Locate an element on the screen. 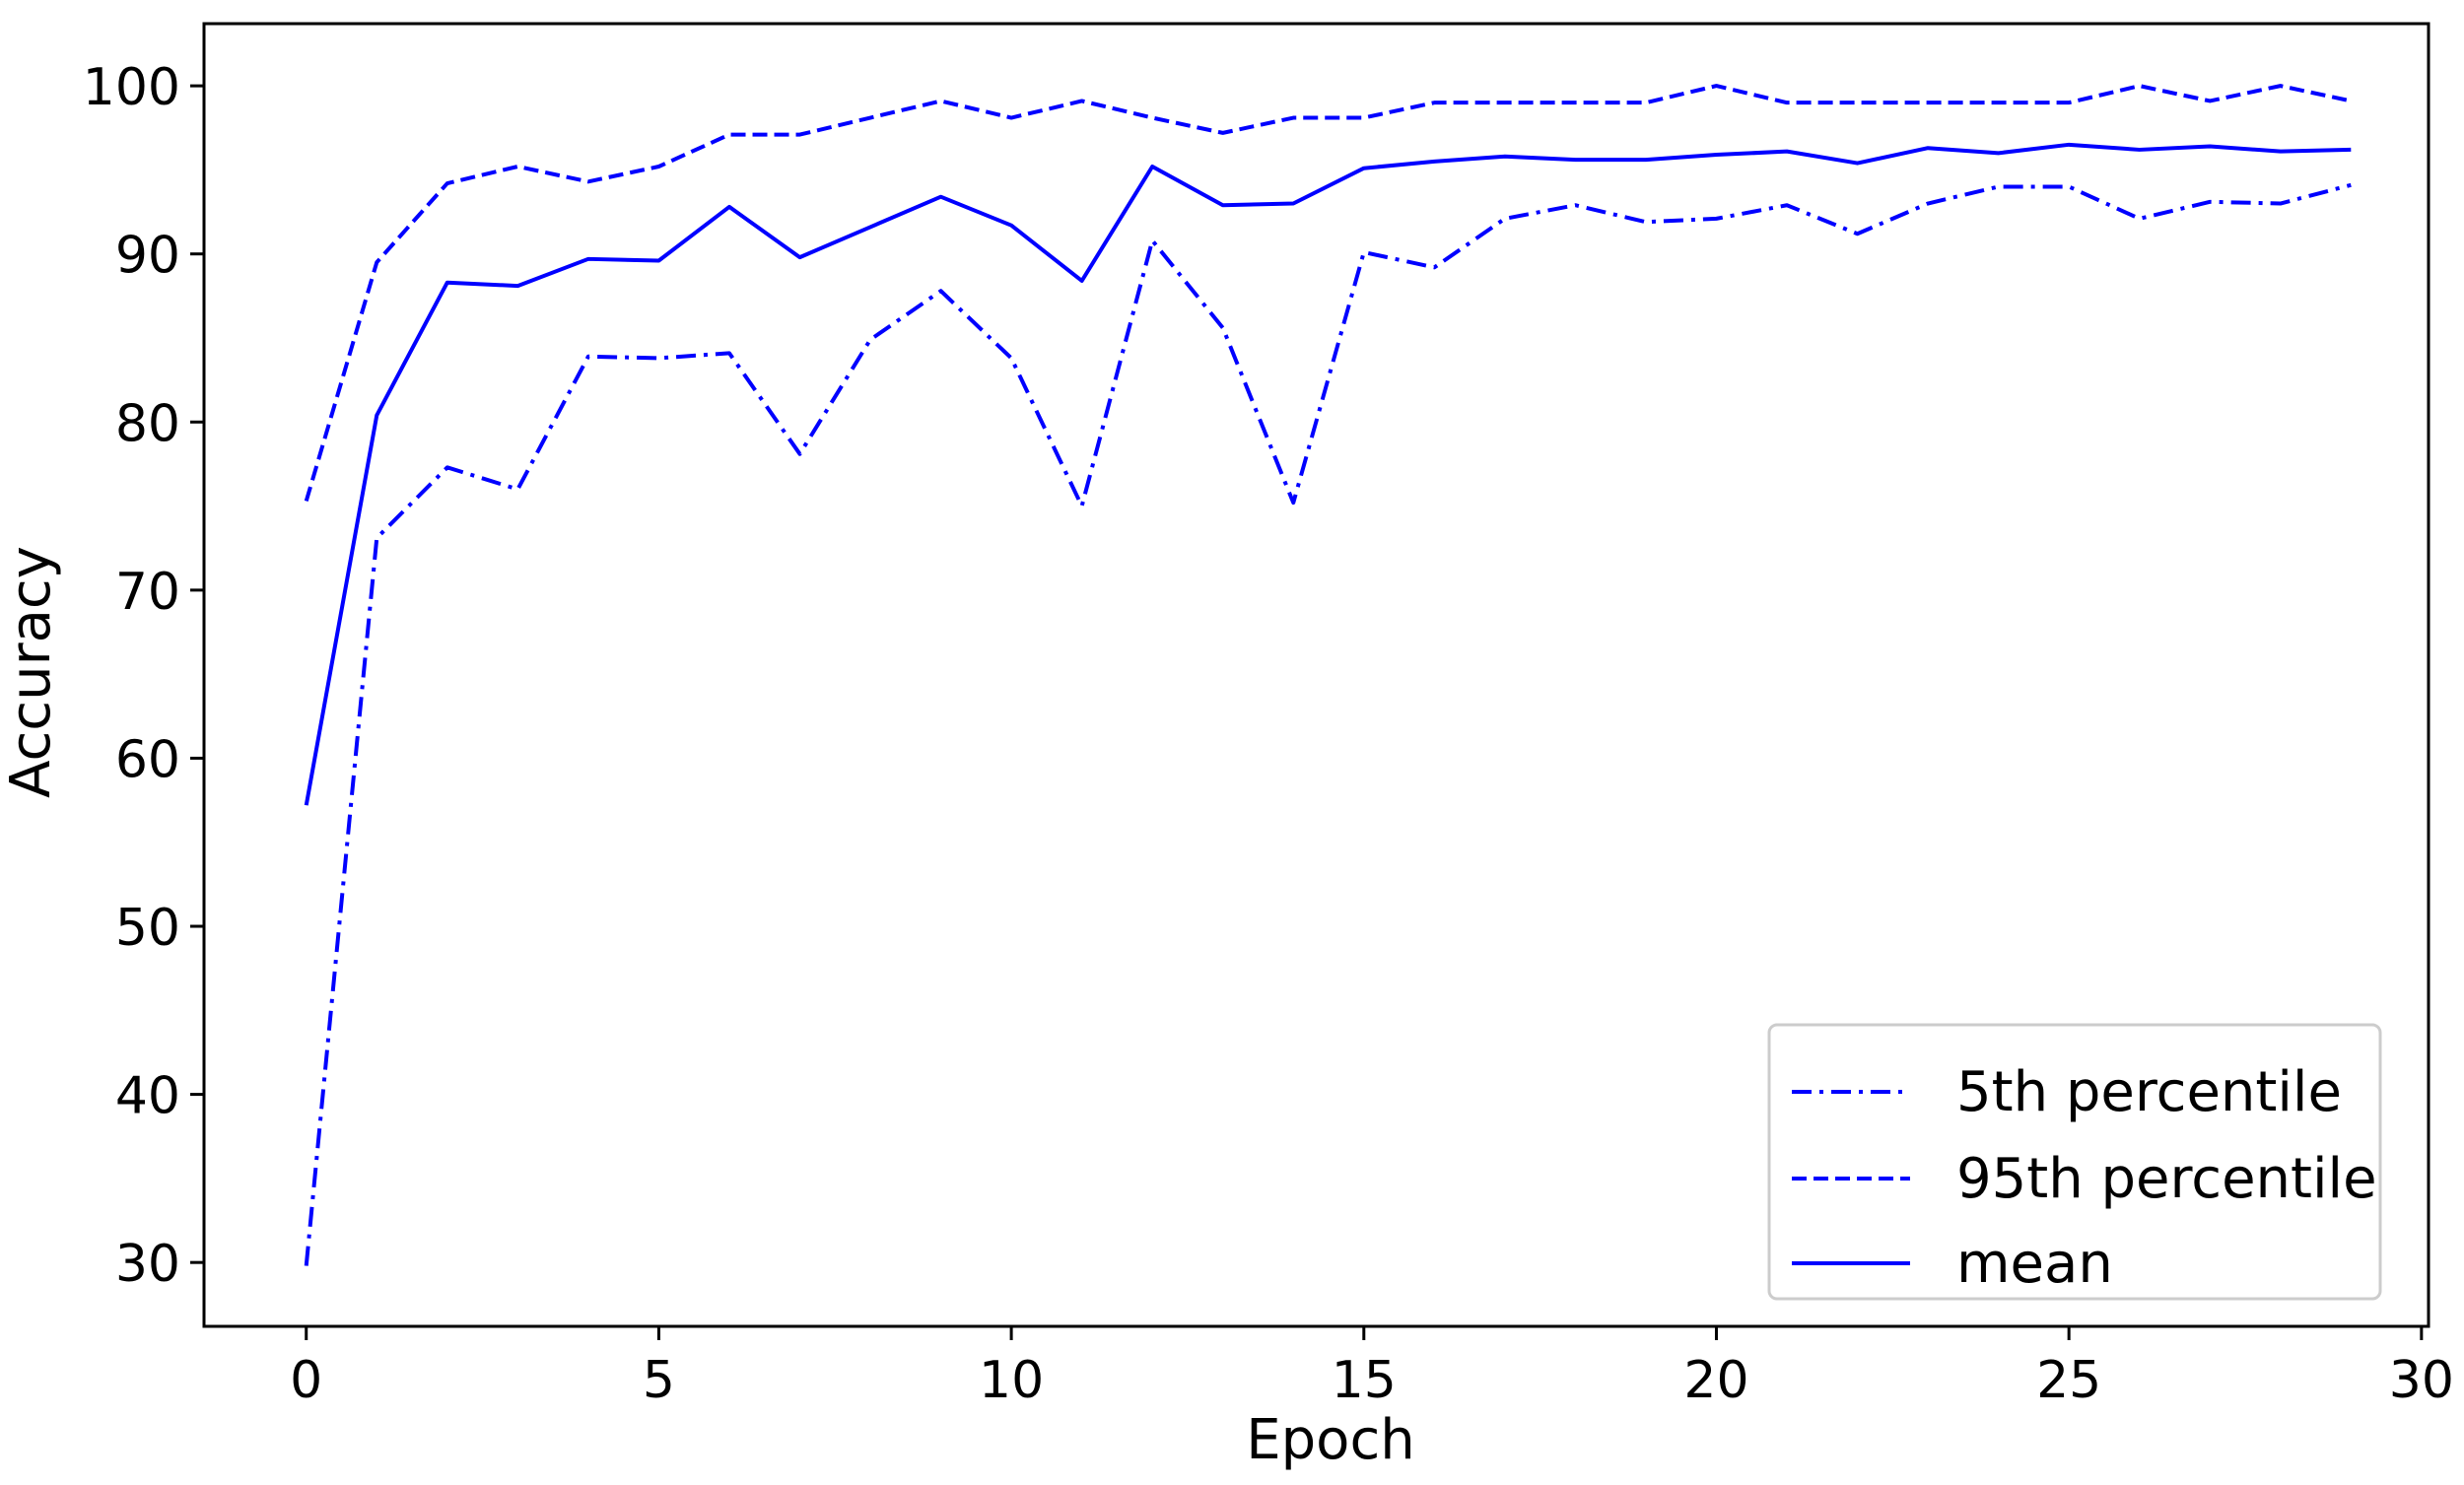 This screenshot has height=1485, width=2464. x-tick-label: 25 is located at coordinates (2068, 1380).